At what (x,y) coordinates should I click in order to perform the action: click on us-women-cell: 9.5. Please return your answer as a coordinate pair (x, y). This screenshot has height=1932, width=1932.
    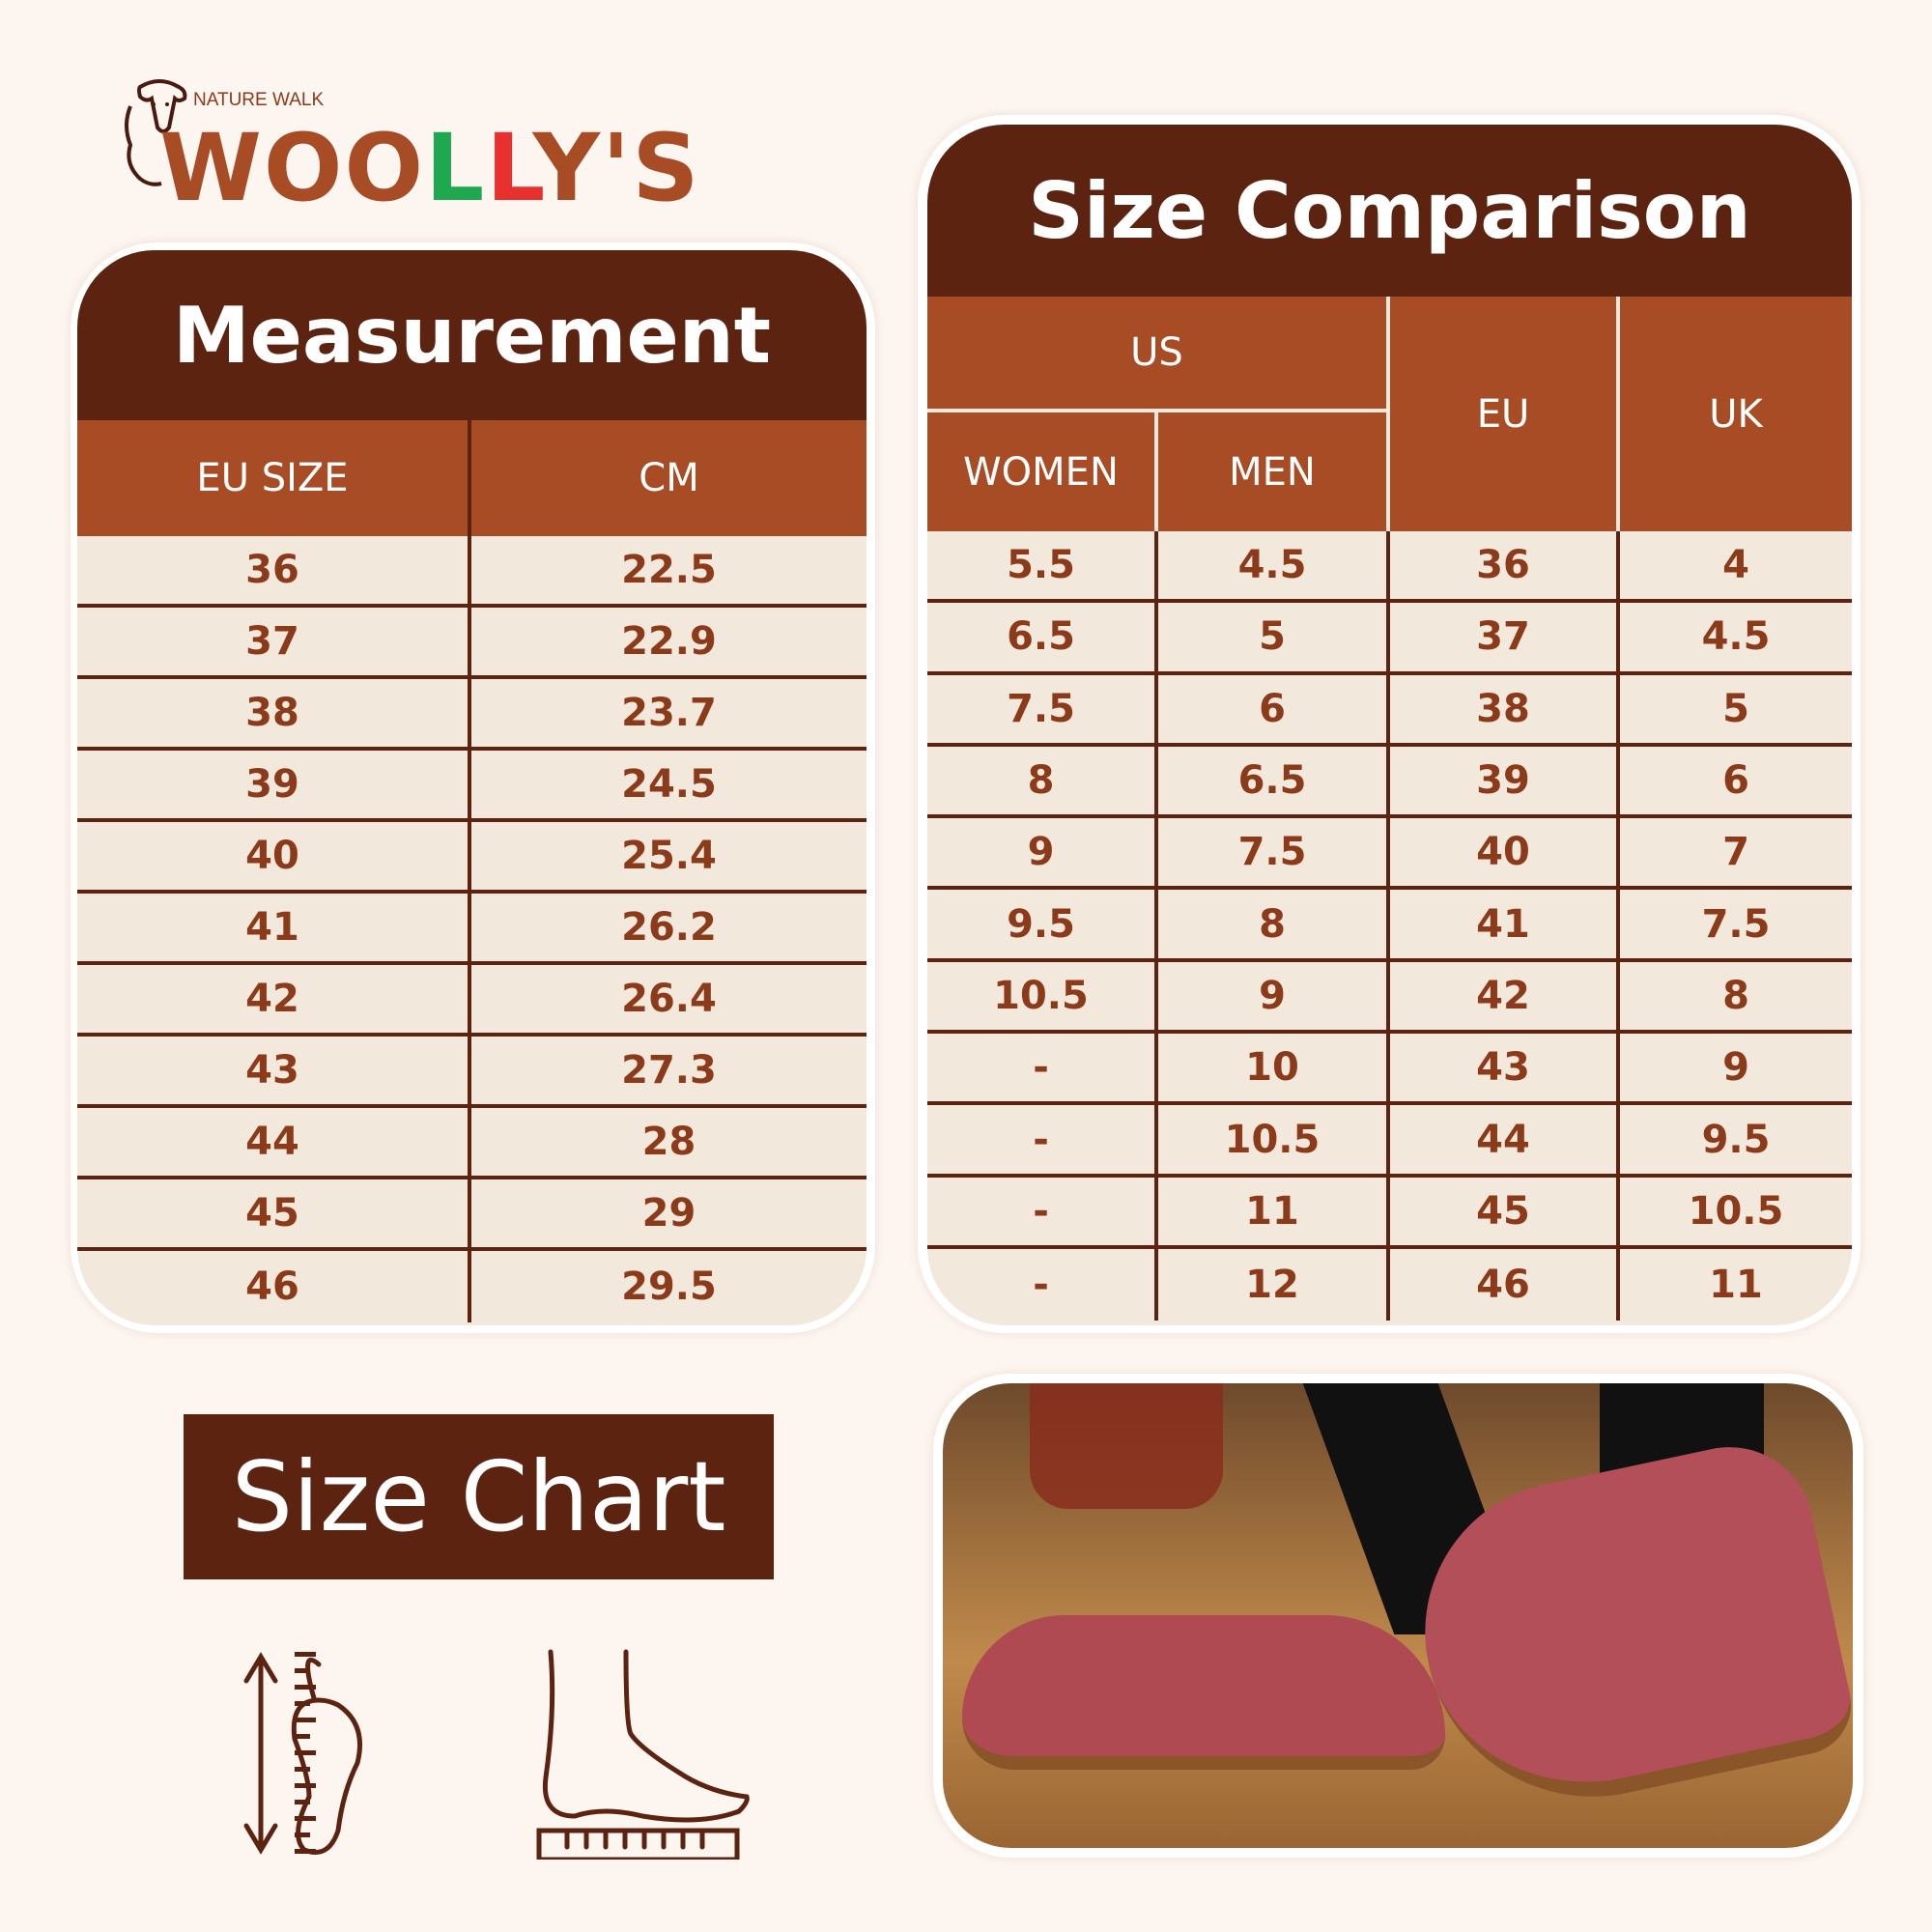
    Looking at the image, I should click on (1042, 926).